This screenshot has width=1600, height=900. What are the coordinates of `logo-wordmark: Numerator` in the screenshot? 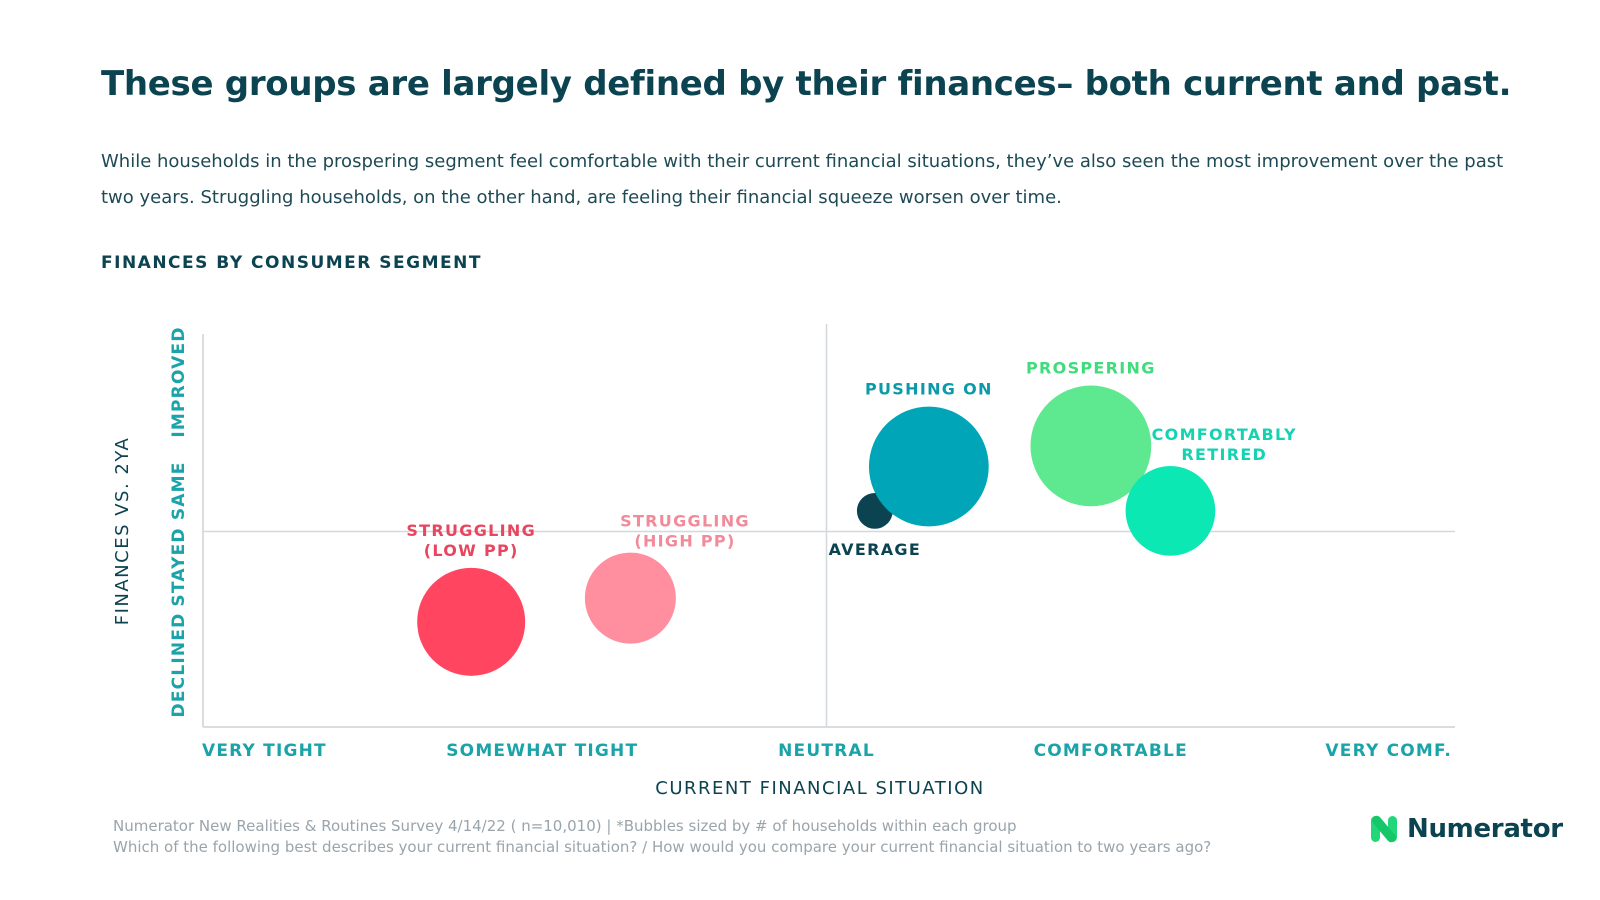 It's located at (1485, 829).